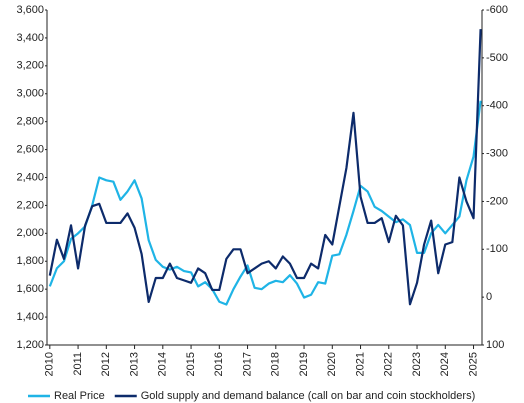  I want to click on x-tick-label: 2015, so click(191, 364).